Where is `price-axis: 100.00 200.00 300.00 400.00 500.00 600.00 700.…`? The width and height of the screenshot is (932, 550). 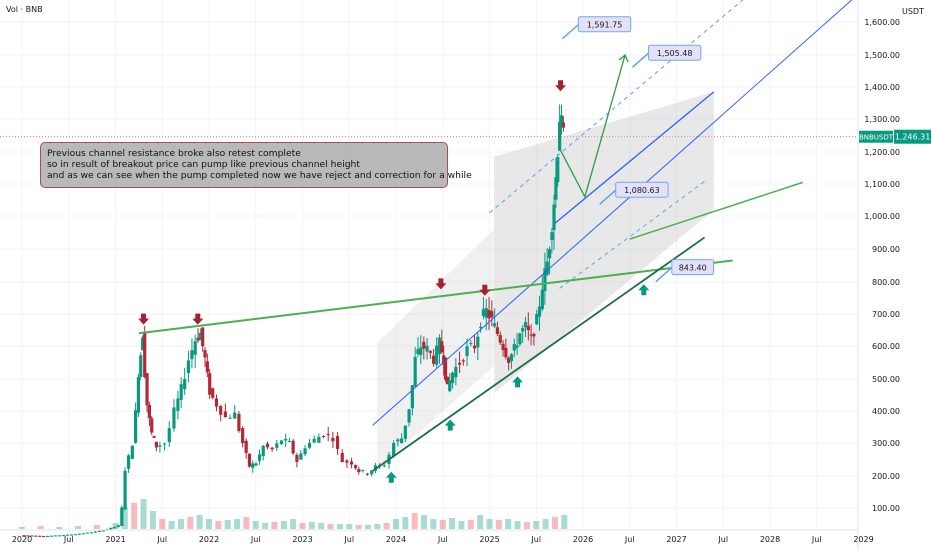 price-axis: 100.00 200.00 300.00 400.00 500.00 600.00 700.… is located at coordinates (894, 275).